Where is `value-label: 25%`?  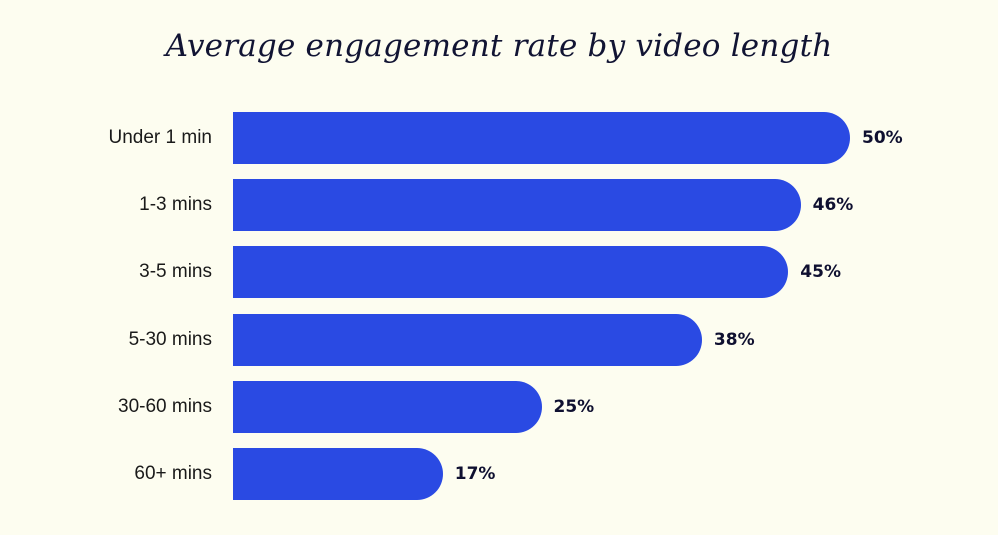 value-label: 25% is located at coordinates (574, 406).